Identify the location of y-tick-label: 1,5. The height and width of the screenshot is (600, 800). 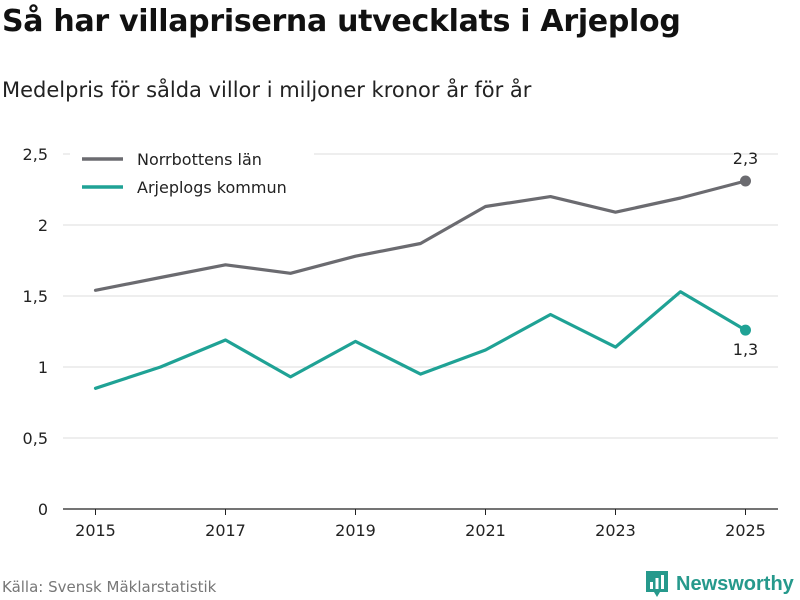
(35, 296).